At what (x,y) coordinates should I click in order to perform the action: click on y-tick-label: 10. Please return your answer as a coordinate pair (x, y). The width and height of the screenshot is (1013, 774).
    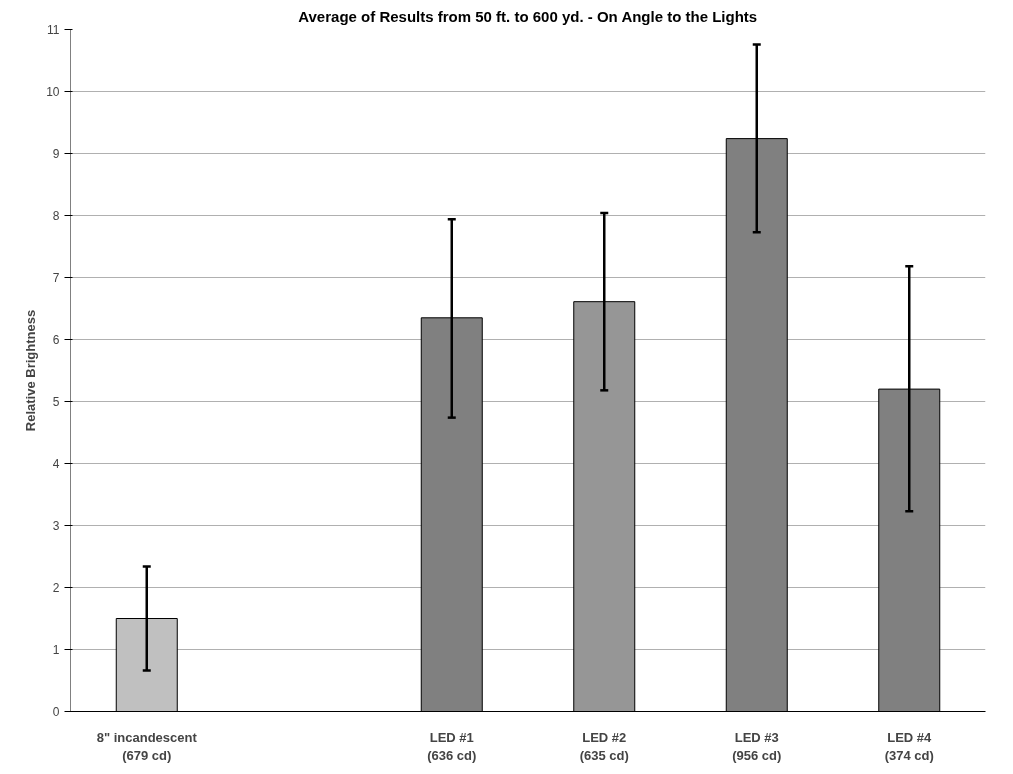
    Looking at the image, I should click on (53, 92).